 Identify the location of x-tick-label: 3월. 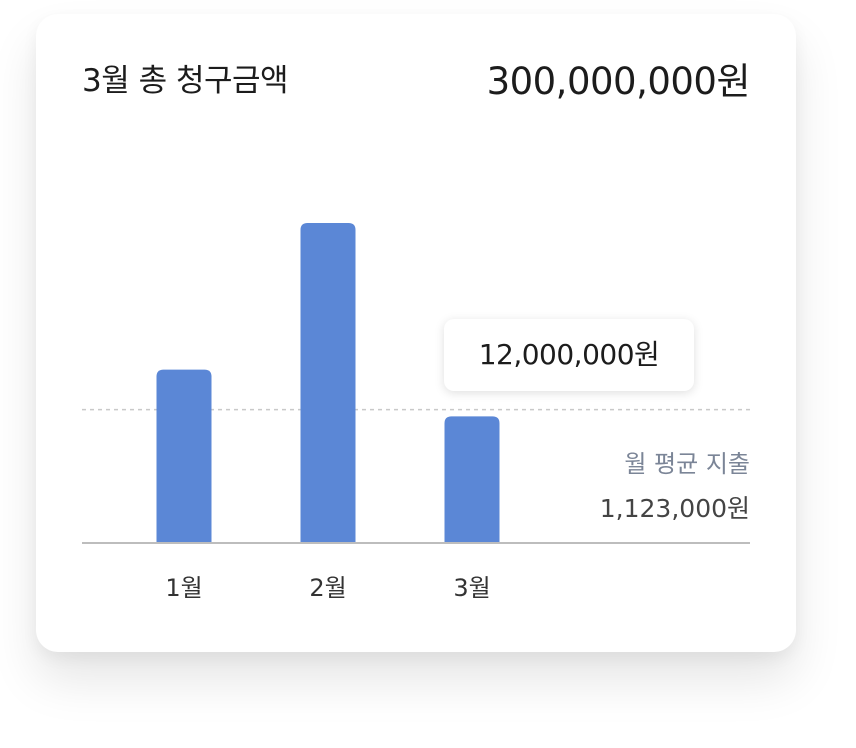
(471, 588).